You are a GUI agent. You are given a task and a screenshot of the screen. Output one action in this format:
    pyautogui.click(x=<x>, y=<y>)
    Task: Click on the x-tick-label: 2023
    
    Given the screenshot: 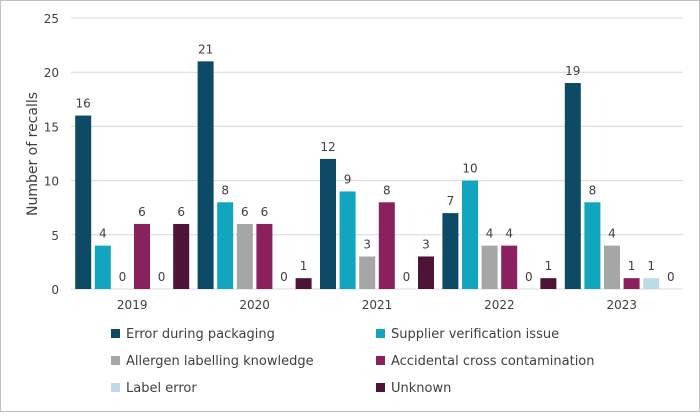 What is the action you would take?
    pyautogui.click(x=622, y=305)
    